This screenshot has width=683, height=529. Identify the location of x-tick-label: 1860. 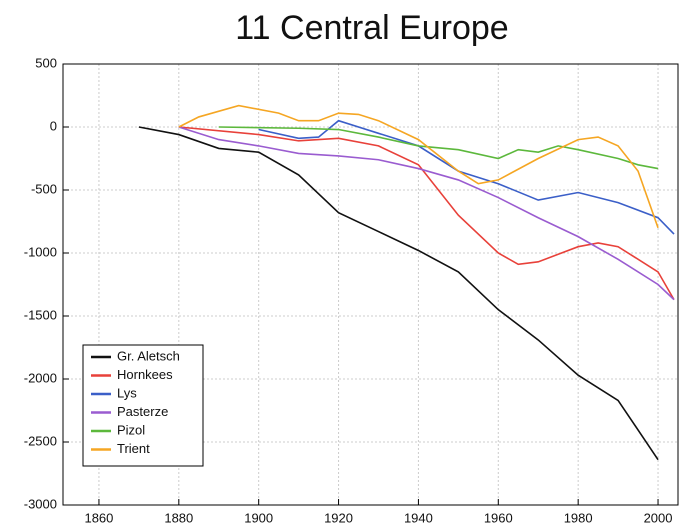
(98, 517).